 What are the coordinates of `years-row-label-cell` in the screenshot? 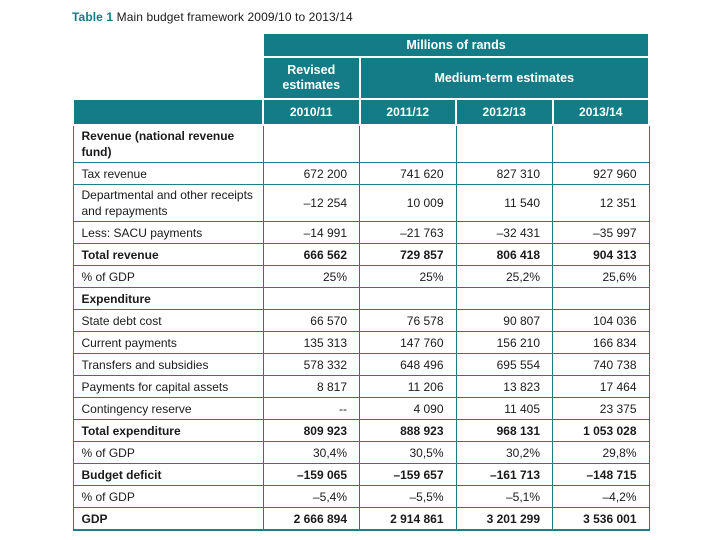 It's located at (168, 112).